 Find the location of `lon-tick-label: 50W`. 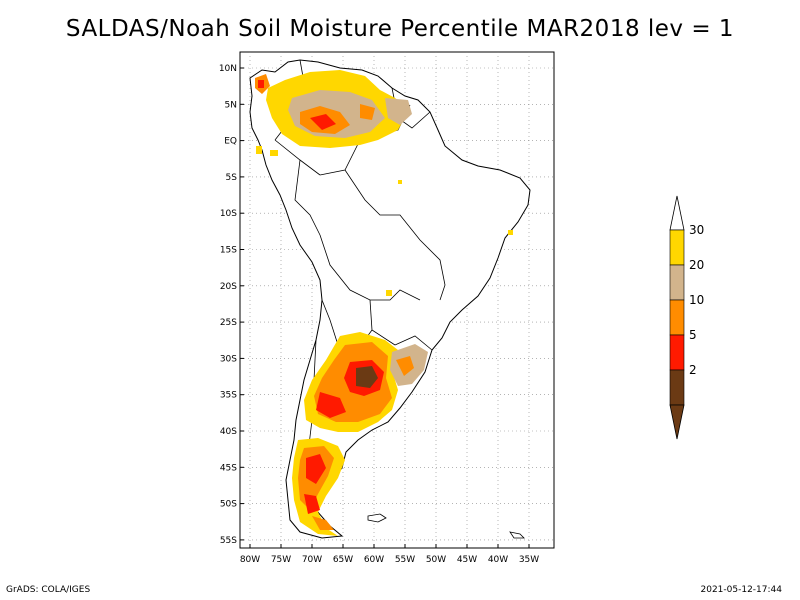

lon-tick-label: 50W is located at coordinates (436, 560).